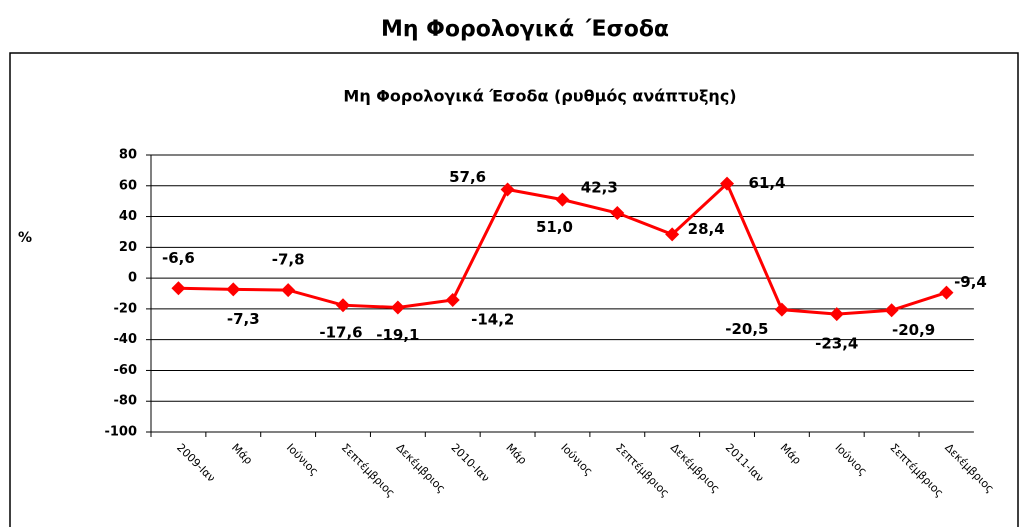 The image size is (1021, 527). I want to click on page-title: Μη Φορολογικά ΄Εσοδα, so click(525, 29).